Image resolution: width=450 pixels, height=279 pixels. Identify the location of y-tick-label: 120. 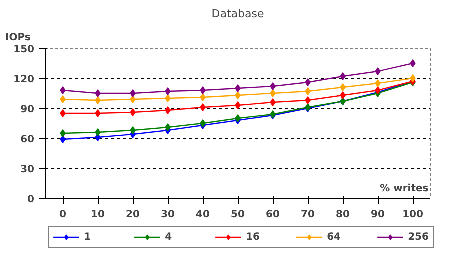
(24, 80).